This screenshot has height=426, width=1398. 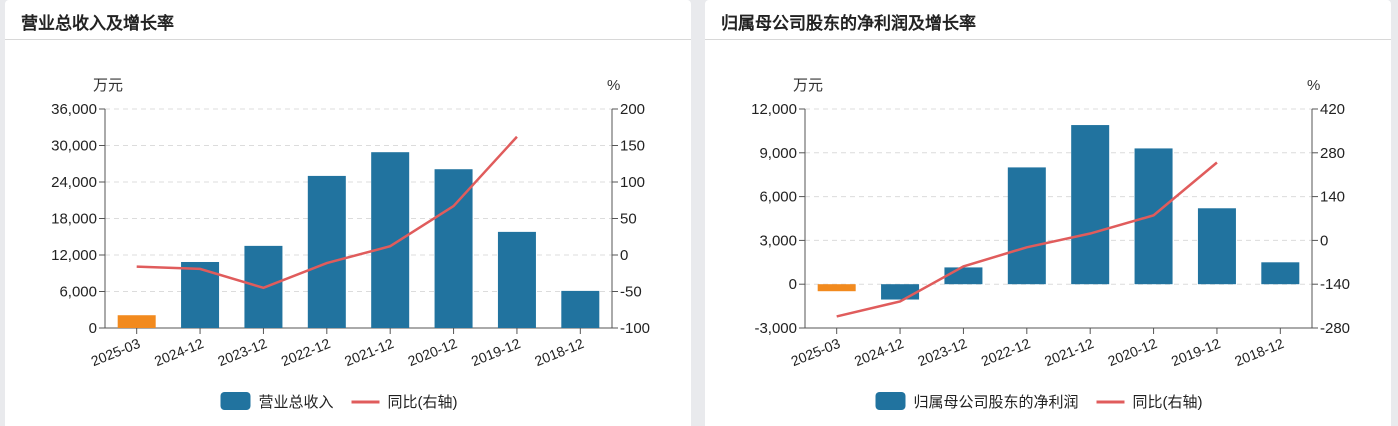 I want to click on left-tick-label: -3,000, so click(x=775, y=328).